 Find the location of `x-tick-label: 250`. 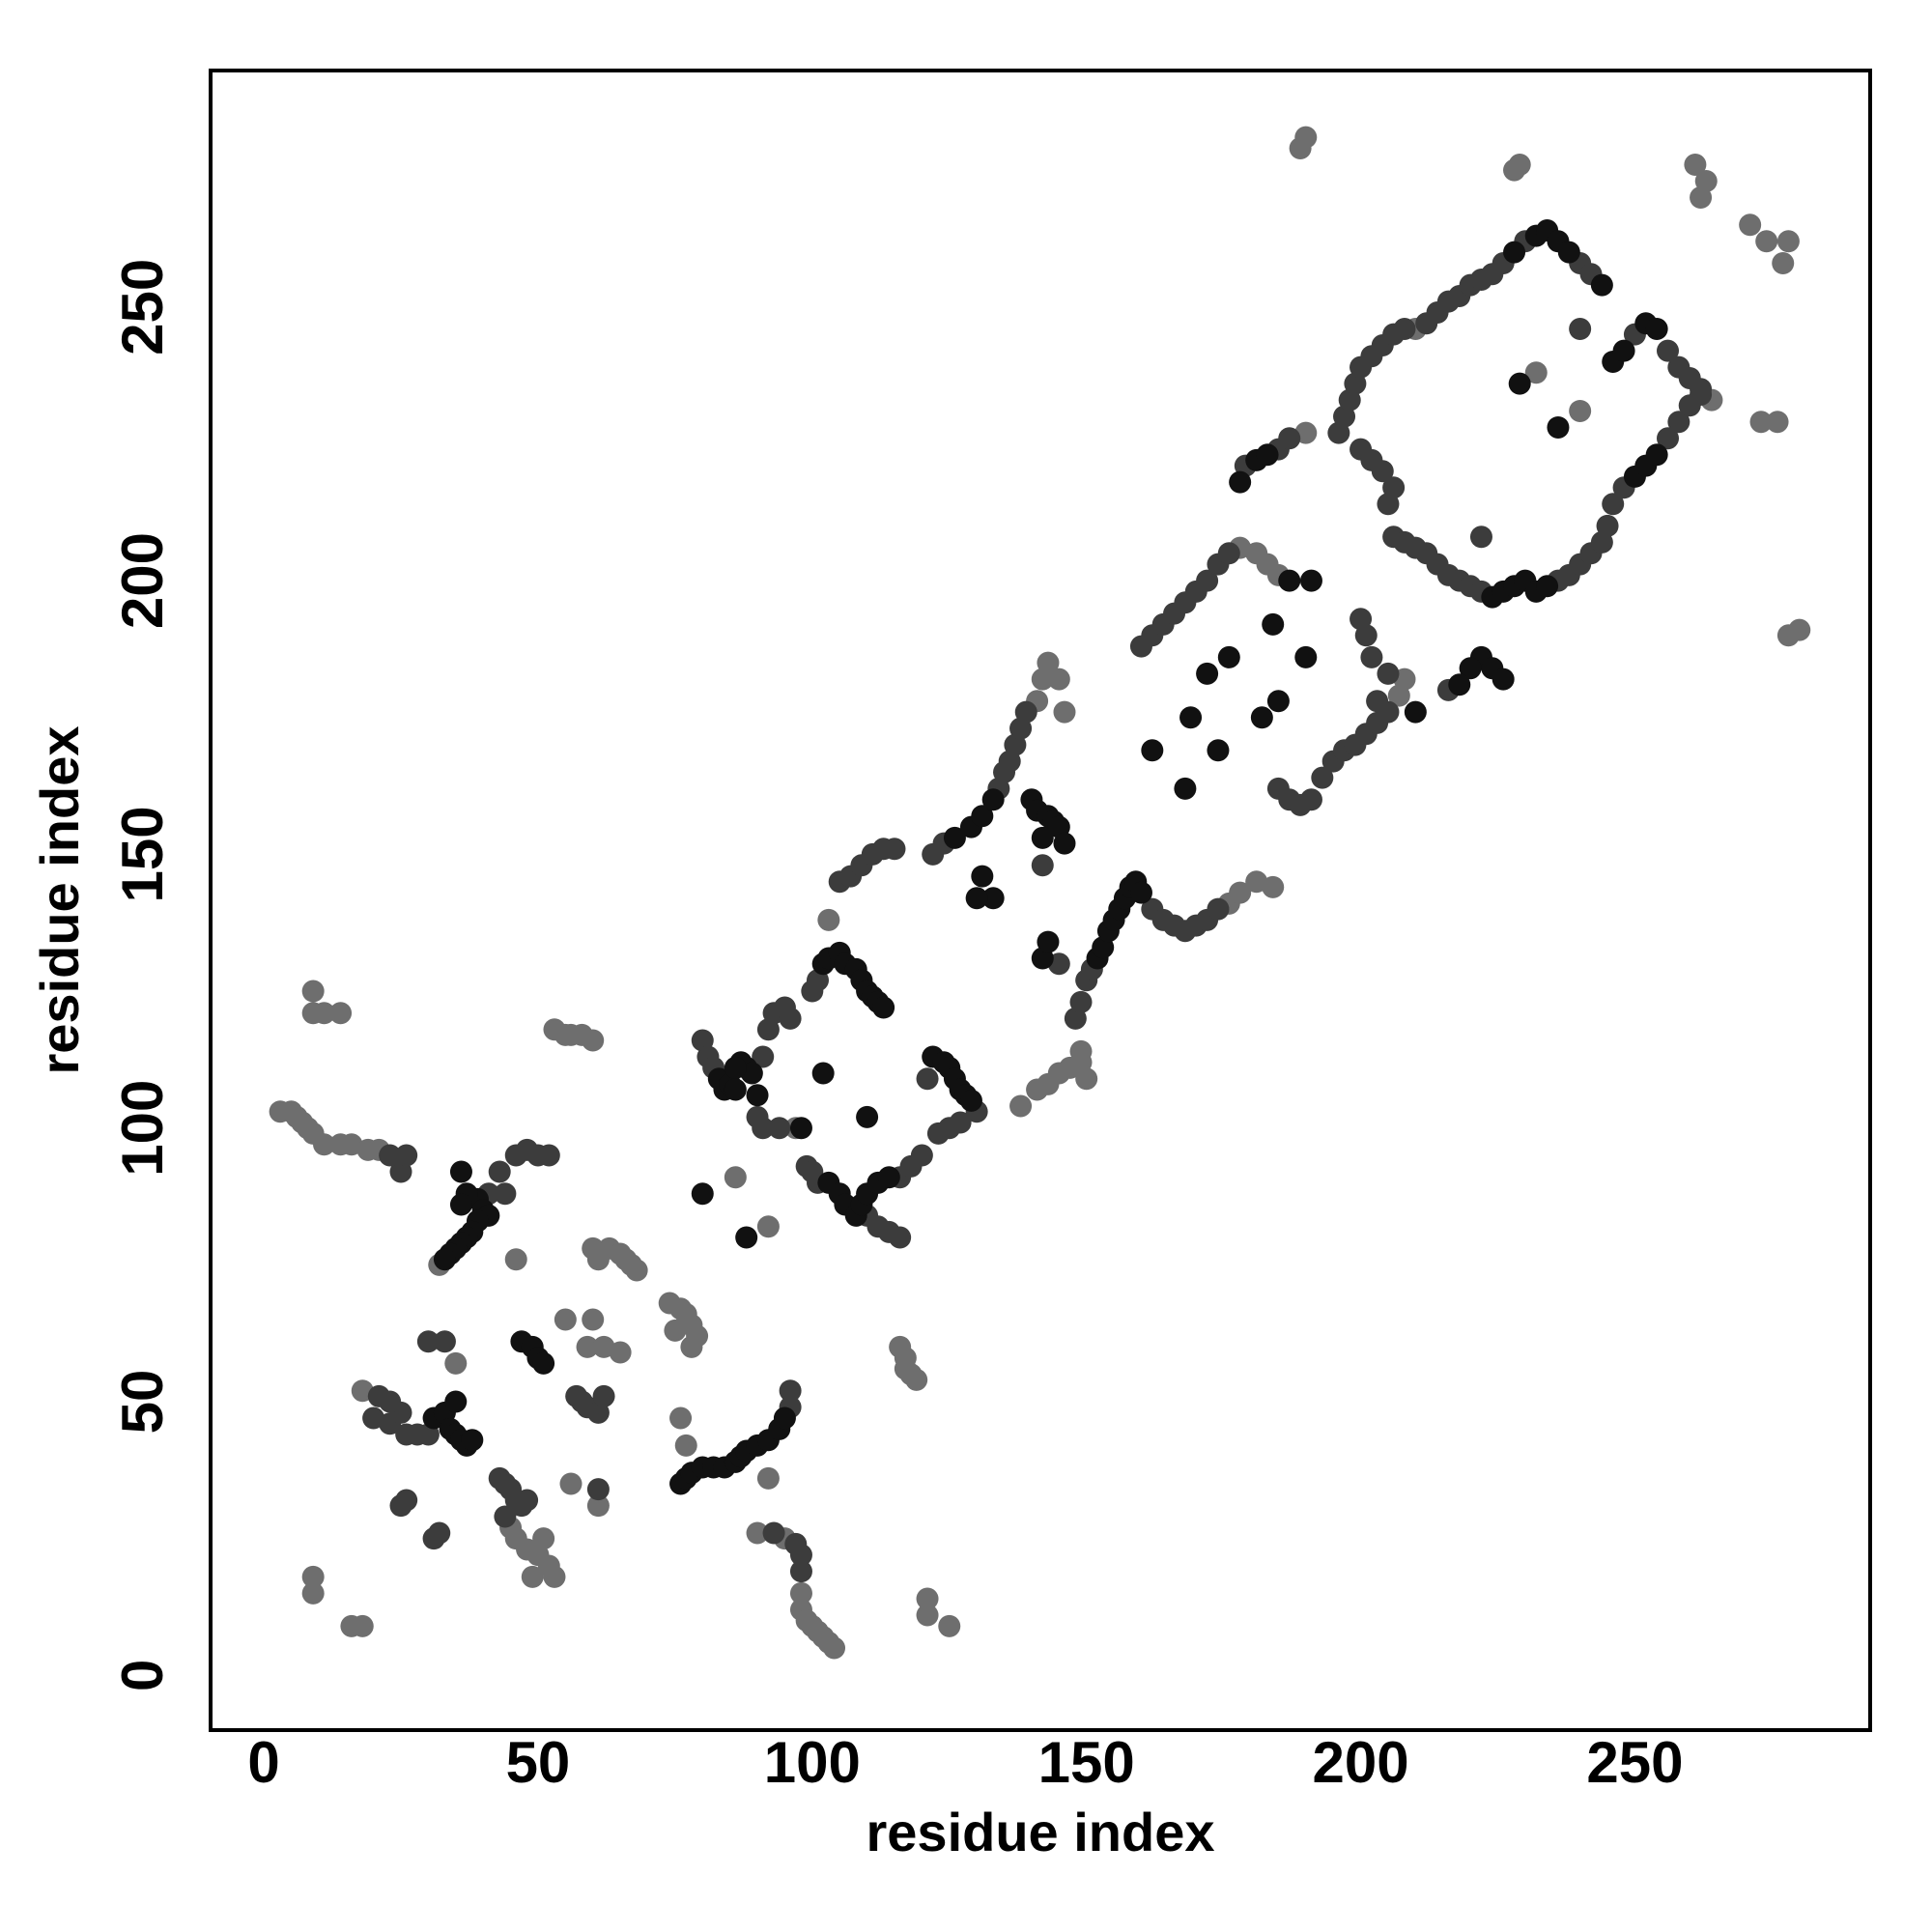

x-tick-label: 250 is located at coordinates (1634, 1762).